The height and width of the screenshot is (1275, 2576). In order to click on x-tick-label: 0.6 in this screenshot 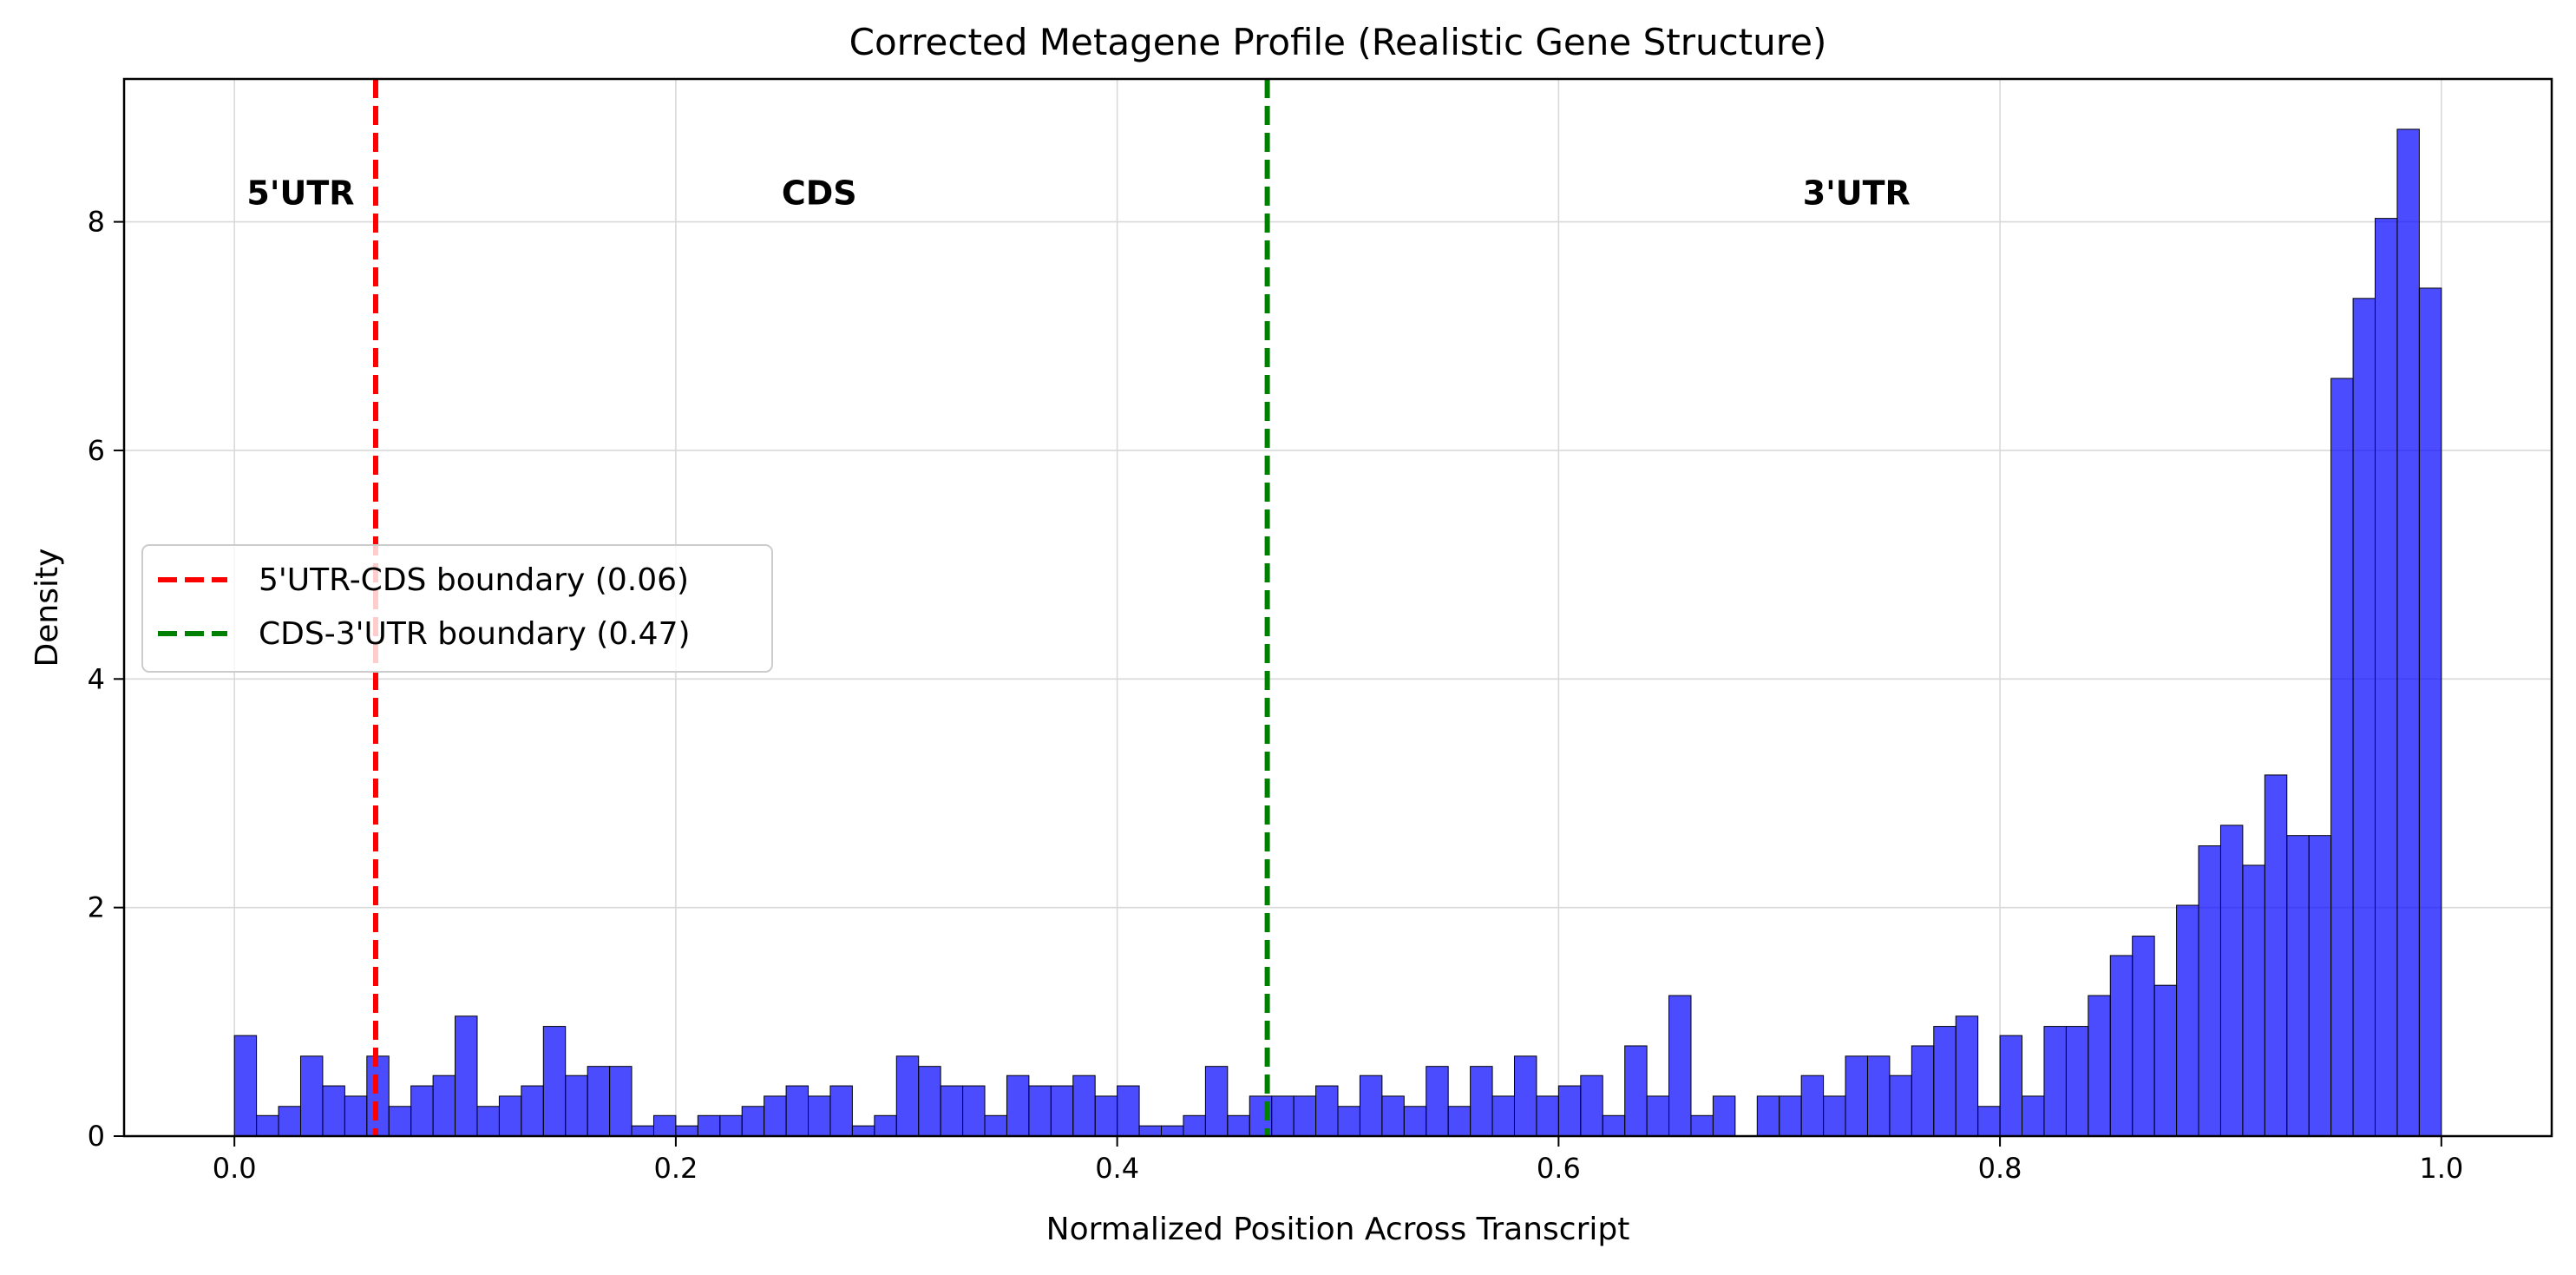, I will do `click(1559, 1168)`.